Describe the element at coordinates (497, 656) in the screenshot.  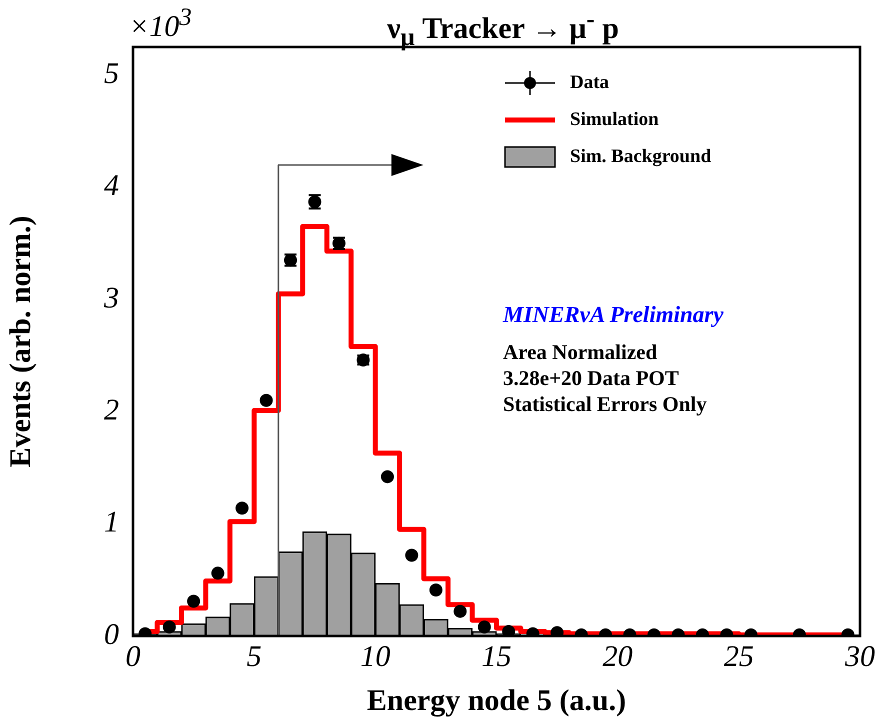
I see `x-tick-label: 15` at that location.